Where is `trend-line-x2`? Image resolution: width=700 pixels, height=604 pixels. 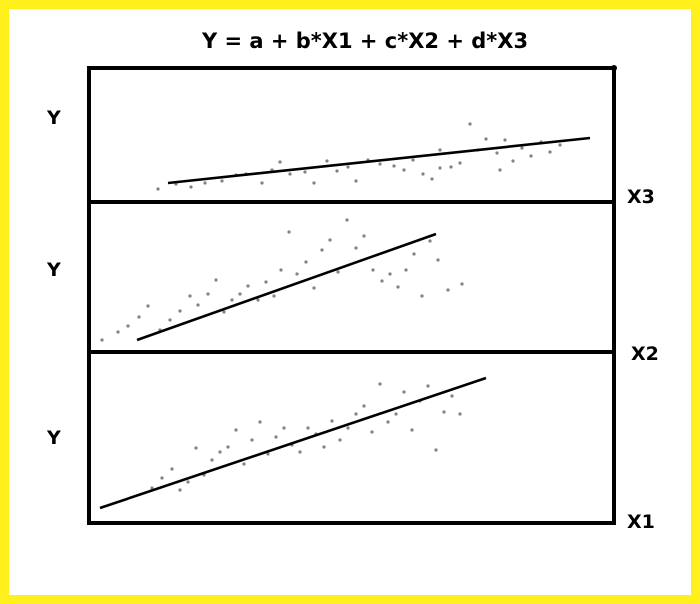
trend-line-x2 is located at coordinates (286, 287).